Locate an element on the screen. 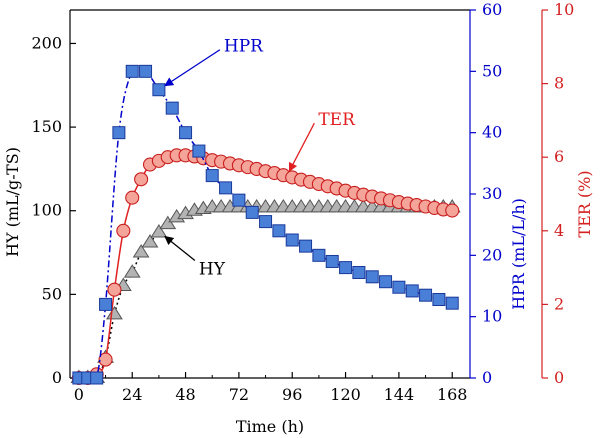  annotation-label: TER is located at coordinates (337, 120).